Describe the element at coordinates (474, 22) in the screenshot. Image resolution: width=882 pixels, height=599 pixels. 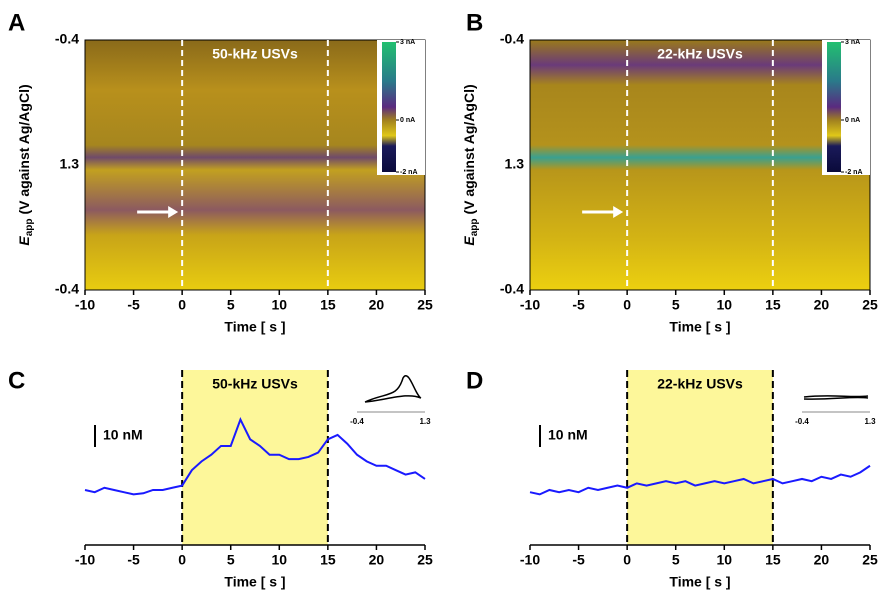
I see `panel-label: B` at that location.